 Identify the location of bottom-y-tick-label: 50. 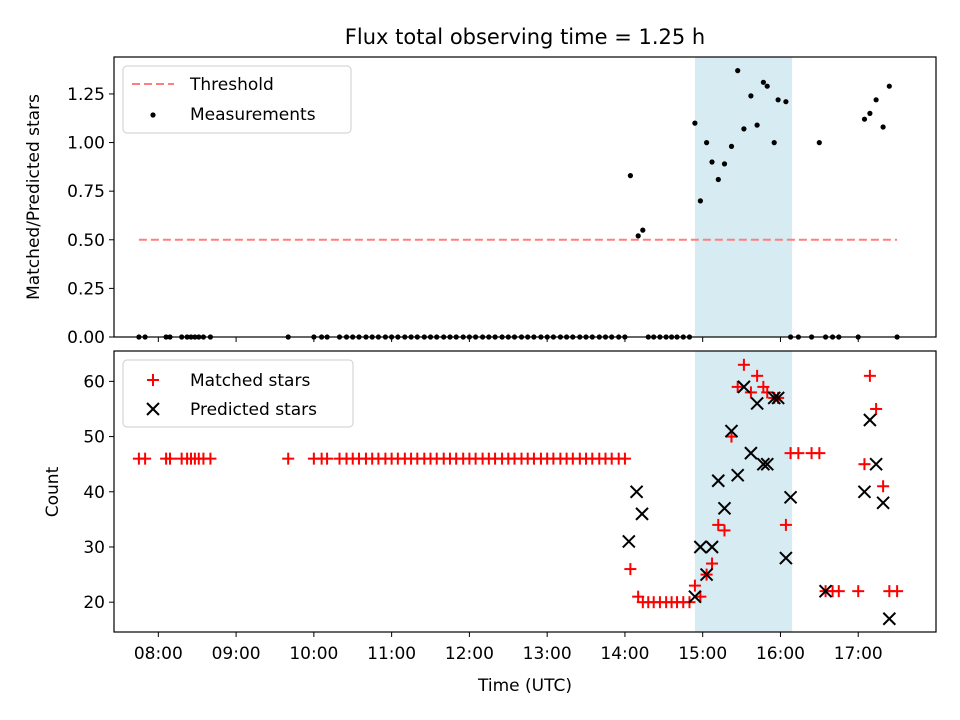
(94, 438).